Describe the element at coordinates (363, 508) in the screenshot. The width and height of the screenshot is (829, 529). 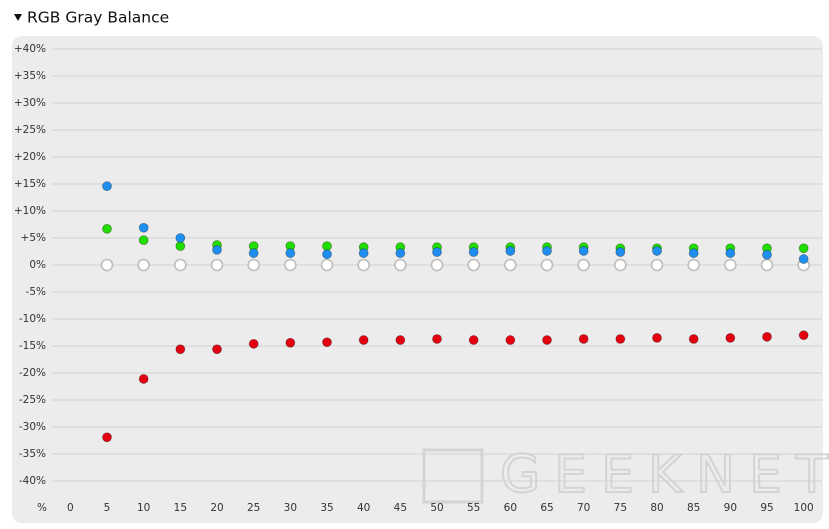
I see `x-tick-label: 40` at that location.